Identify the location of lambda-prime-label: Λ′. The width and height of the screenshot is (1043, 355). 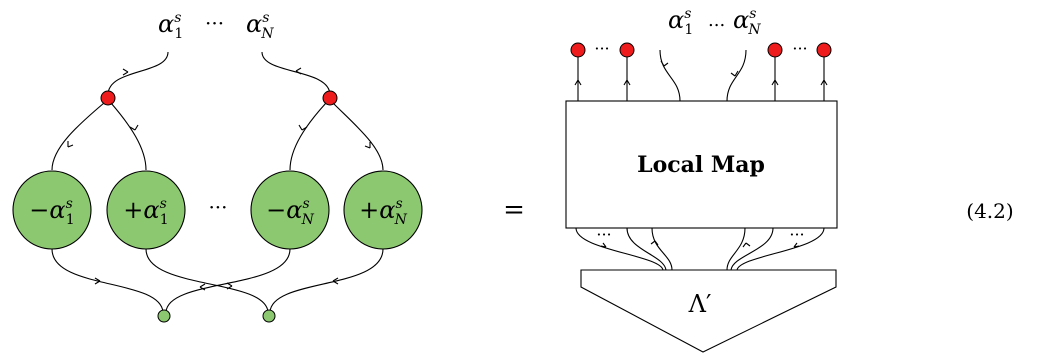
(700, 304).